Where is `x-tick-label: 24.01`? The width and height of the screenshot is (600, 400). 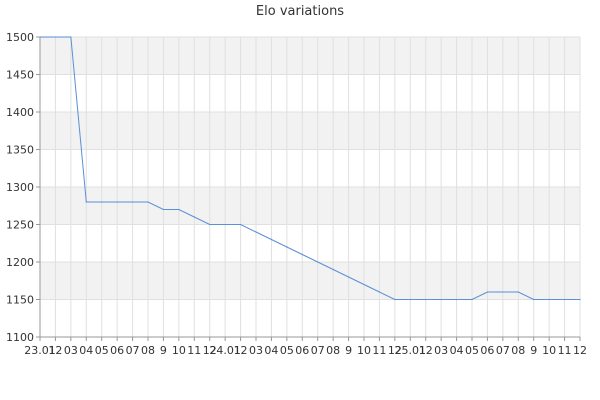 x-tick-label: 24.01 is located at coordinates (225, 350).